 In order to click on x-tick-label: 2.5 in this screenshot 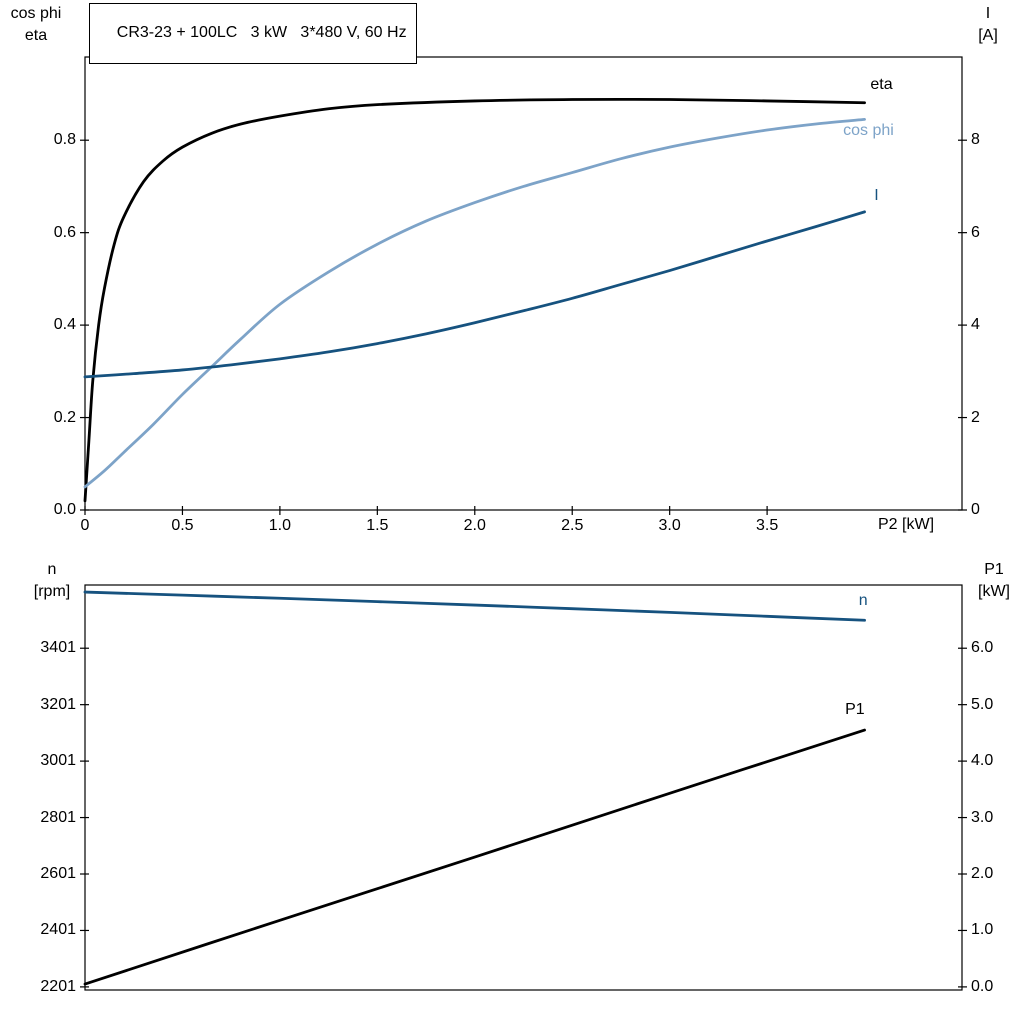, I will do `click(572, 525)`.